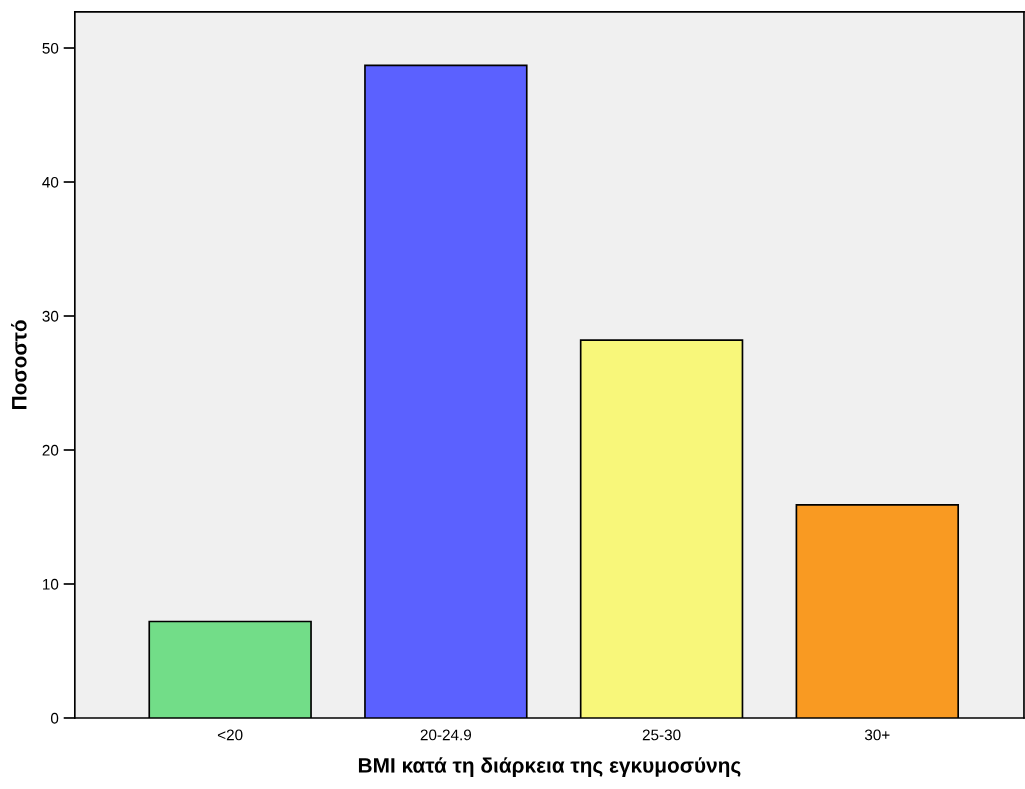 The image size is (1025, 789). Describe the element at coordinates (230, 735) in the screenshot. I see `x-tick-label: <20` at that location.